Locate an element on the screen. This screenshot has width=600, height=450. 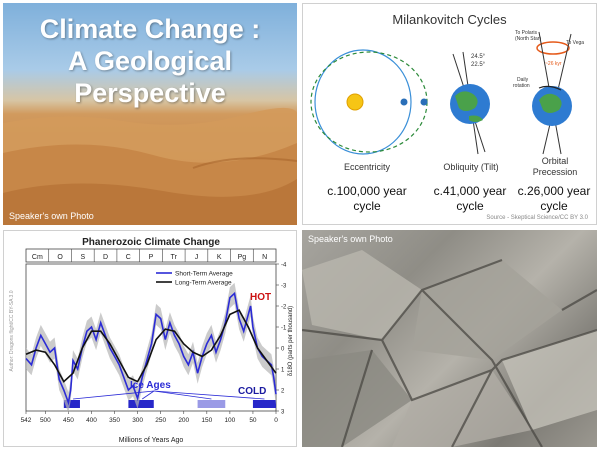
short-term-series-line is located at coordinates (151, 348).